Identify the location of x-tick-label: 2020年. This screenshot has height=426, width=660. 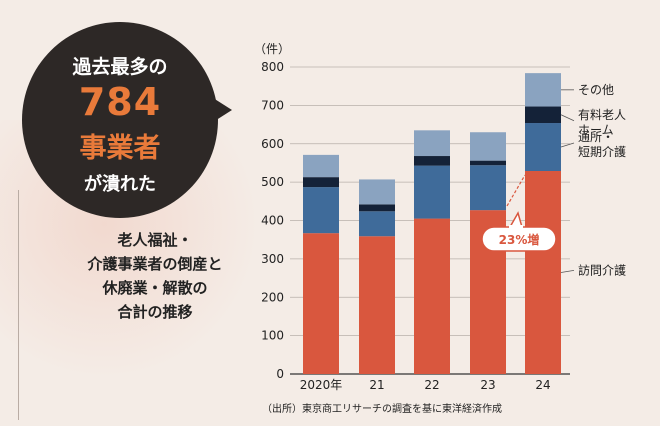
(321, 385).